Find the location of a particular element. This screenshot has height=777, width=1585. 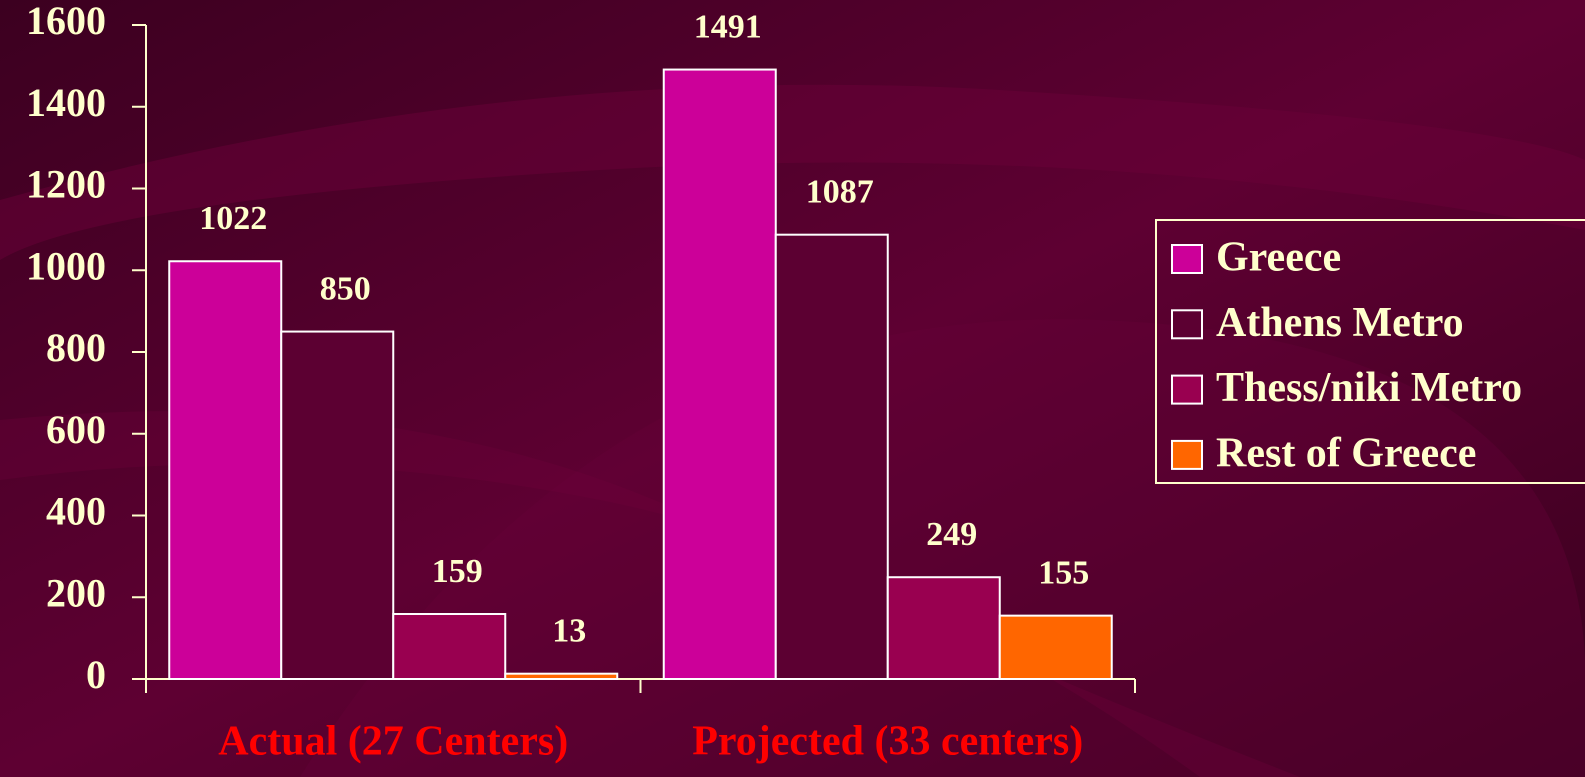

legend-label: Thess/niki Metro is located at coordinates (1369, 388).